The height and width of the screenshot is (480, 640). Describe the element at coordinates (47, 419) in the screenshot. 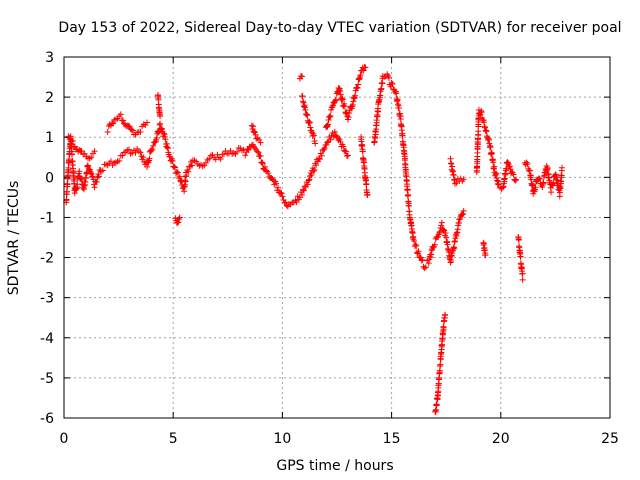

I see `y-tick-label: -6` at that location.